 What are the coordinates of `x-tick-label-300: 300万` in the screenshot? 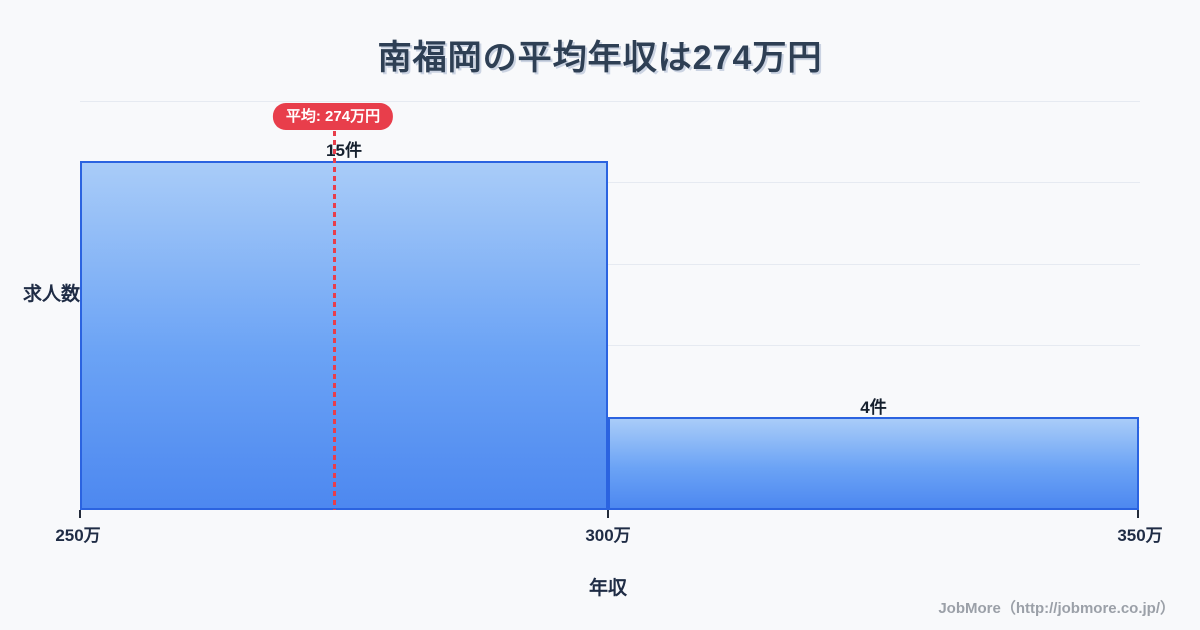 It's located at (608, 535).